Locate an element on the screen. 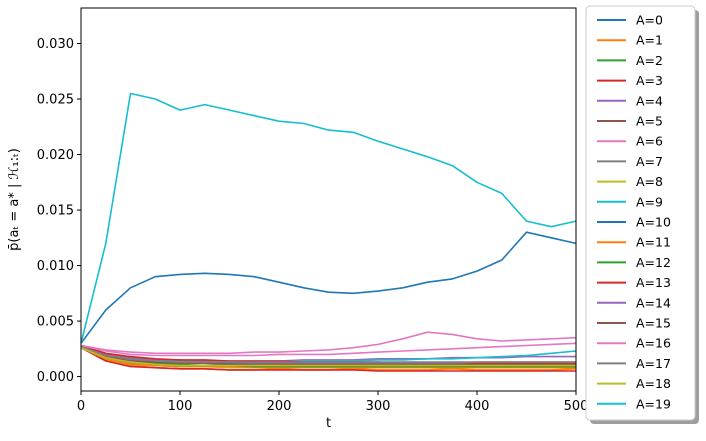  legend-label: A=15 is located at coordinates (653, 323).